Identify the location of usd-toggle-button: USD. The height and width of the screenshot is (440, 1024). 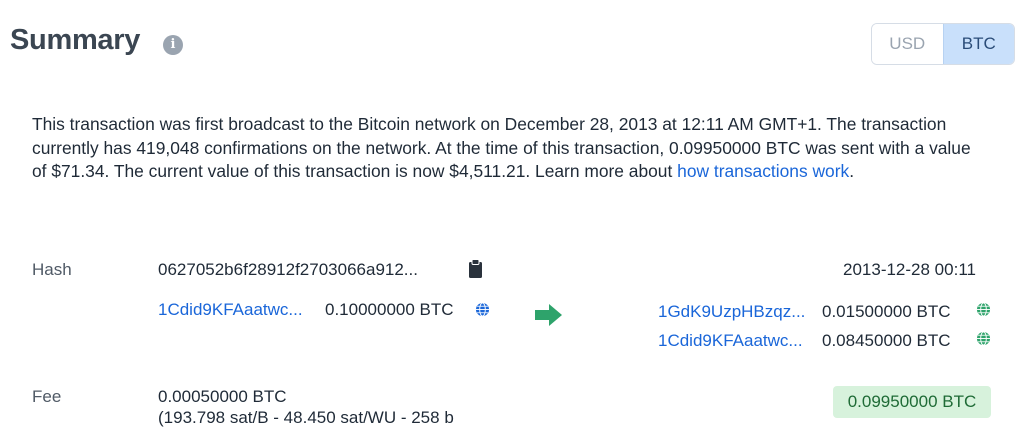
(907, 44).